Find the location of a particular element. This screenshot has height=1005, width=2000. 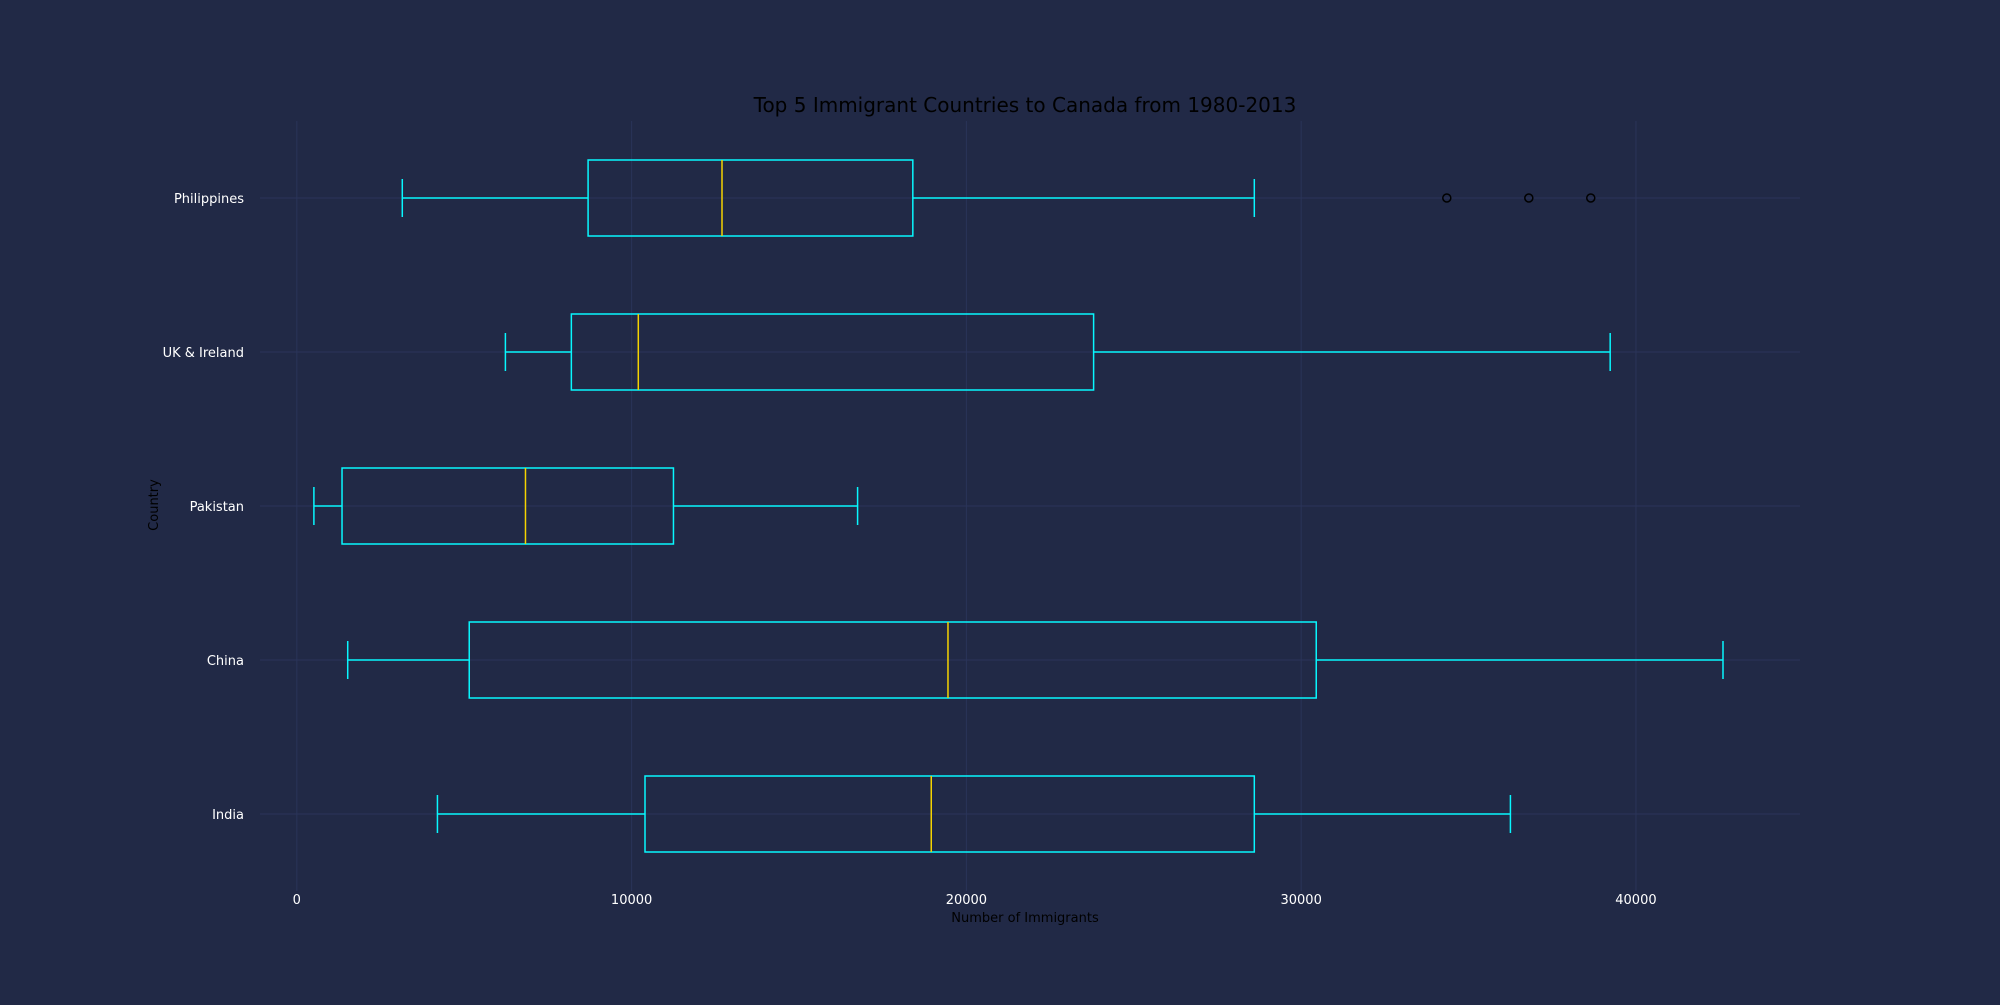

y-tick-label: India is located at coordinates (228, 815).